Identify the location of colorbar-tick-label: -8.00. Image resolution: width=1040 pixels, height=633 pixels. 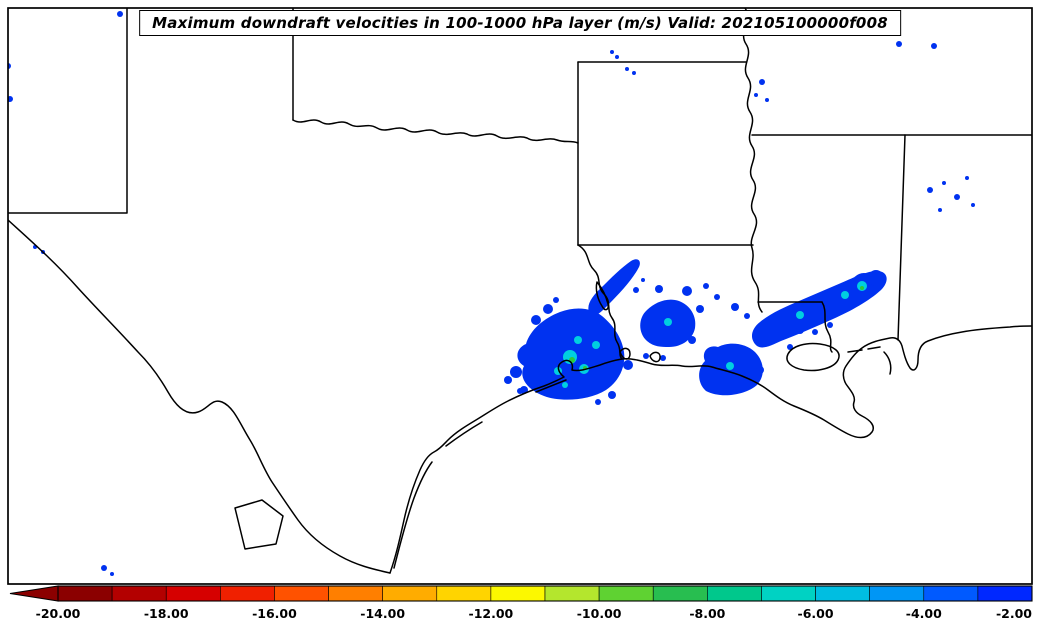
(707, 613).